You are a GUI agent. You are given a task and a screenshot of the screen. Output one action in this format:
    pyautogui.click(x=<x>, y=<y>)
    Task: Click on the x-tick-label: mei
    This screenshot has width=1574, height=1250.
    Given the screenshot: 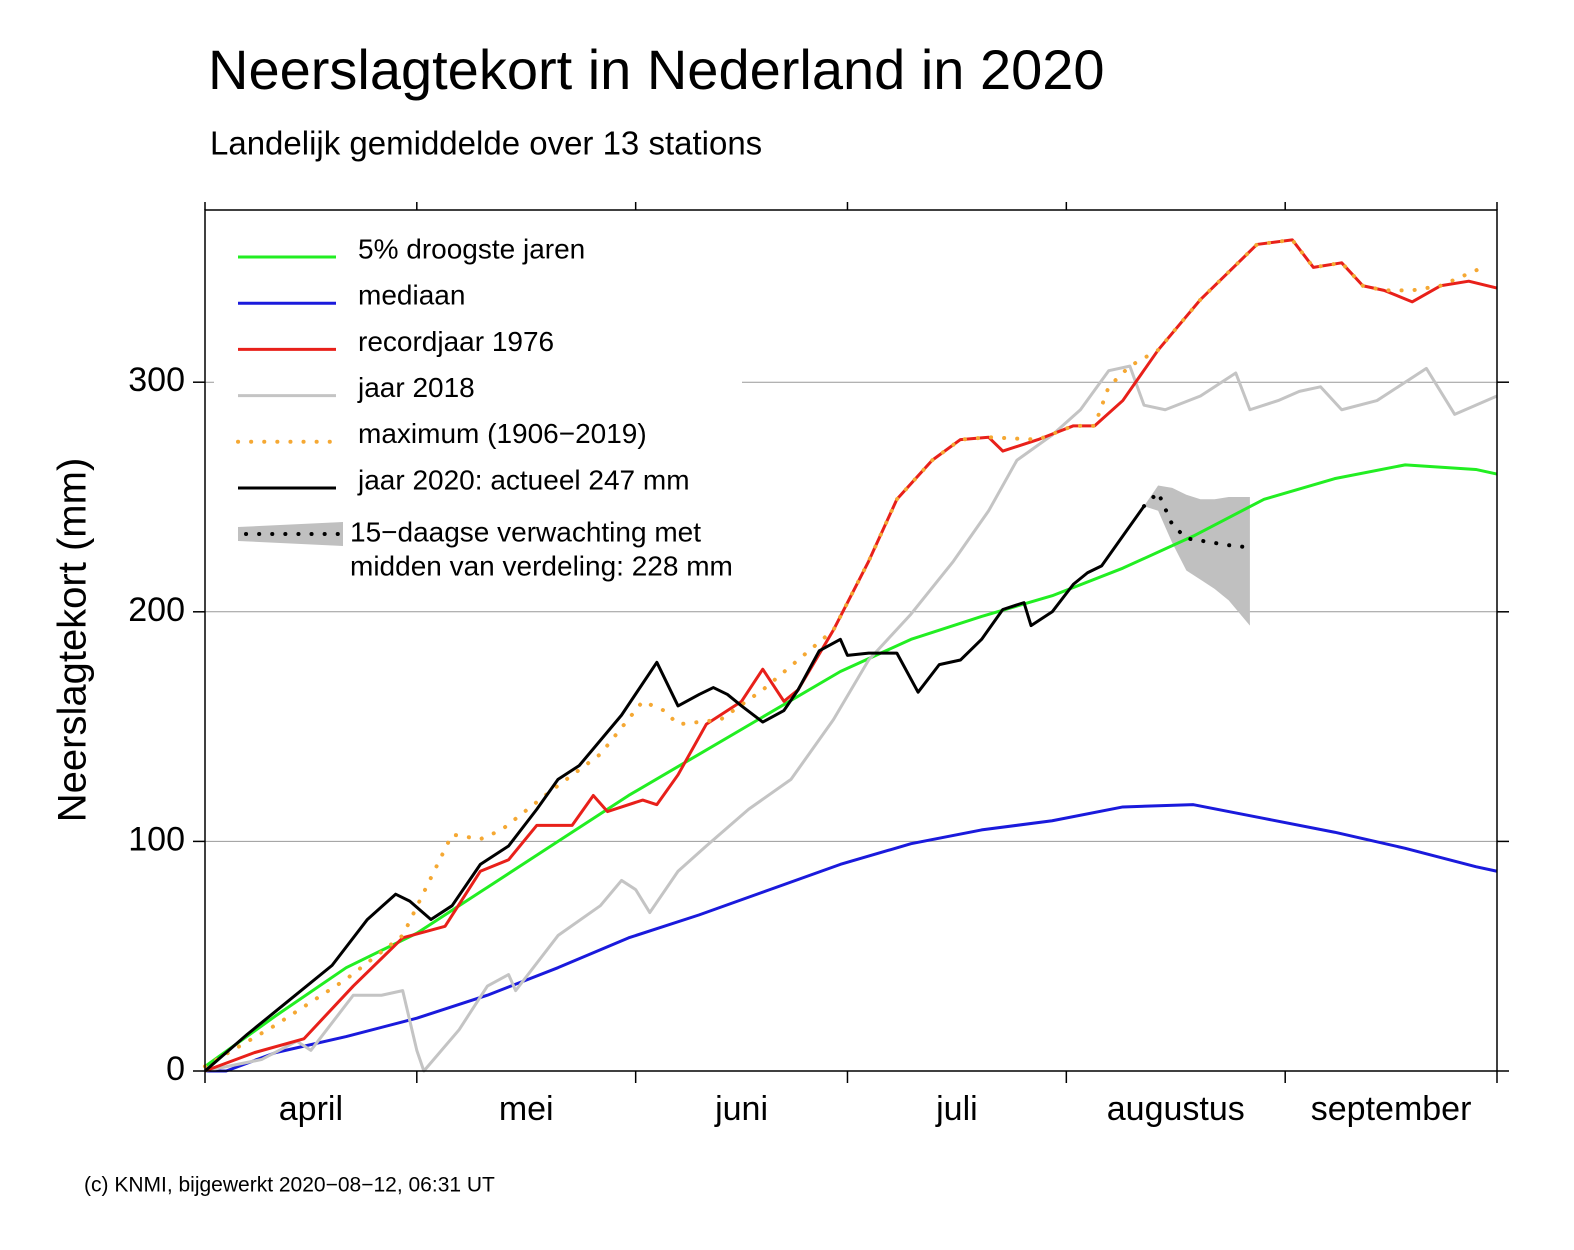 What is the action you would take?
    pyautogui.click(x=526, y=1109)
    